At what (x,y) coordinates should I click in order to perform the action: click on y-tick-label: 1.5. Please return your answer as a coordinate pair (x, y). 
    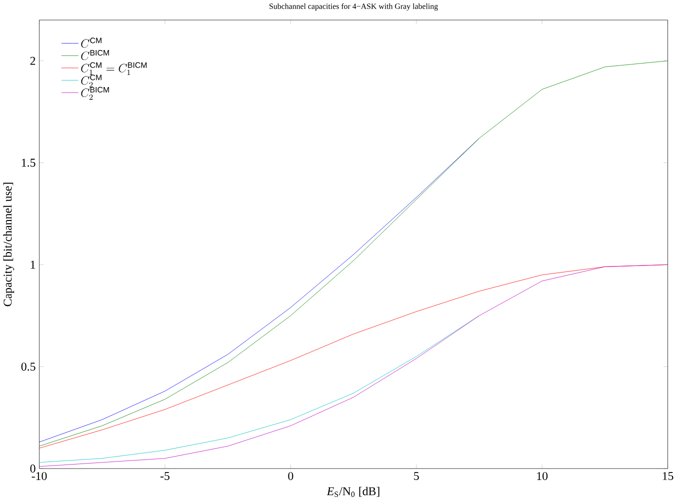
    Looking at the image, I should click on (29, 162).